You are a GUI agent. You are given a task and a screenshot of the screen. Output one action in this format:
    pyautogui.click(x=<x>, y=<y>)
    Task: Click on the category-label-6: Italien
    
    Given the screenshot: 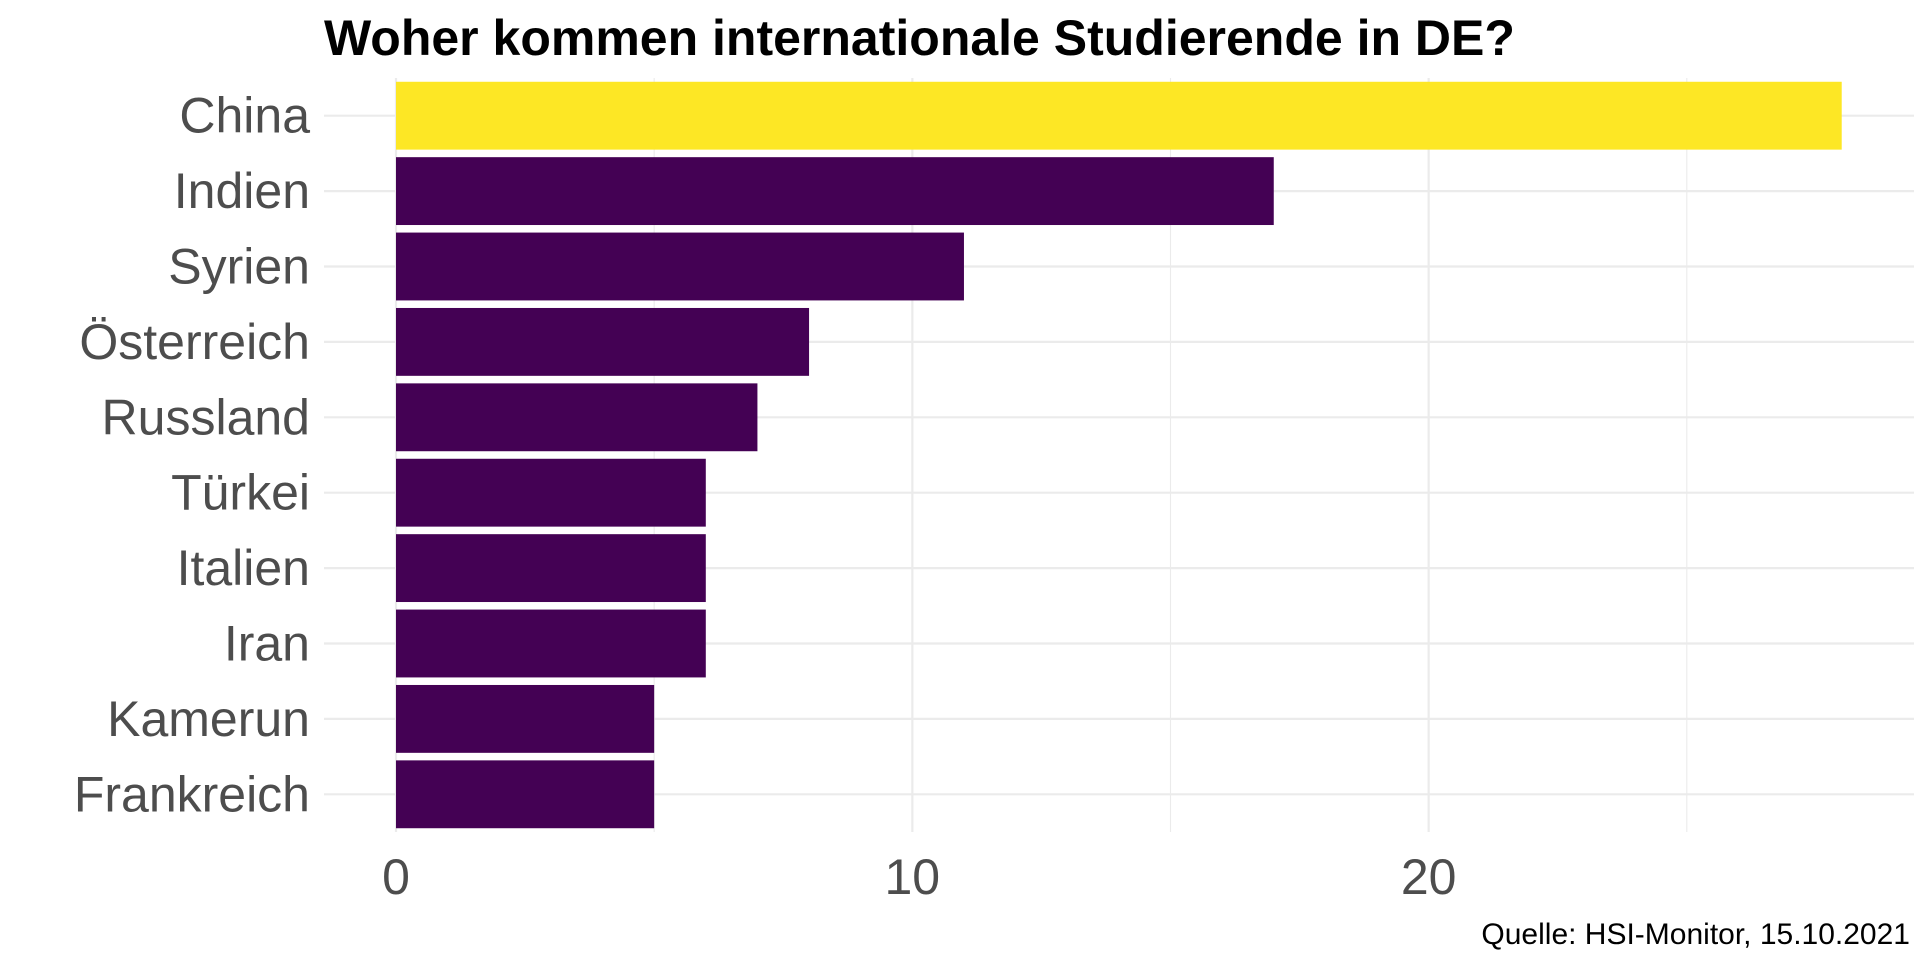 What is the action you would take?
    pyautogui.click(x=243, y=568)
    